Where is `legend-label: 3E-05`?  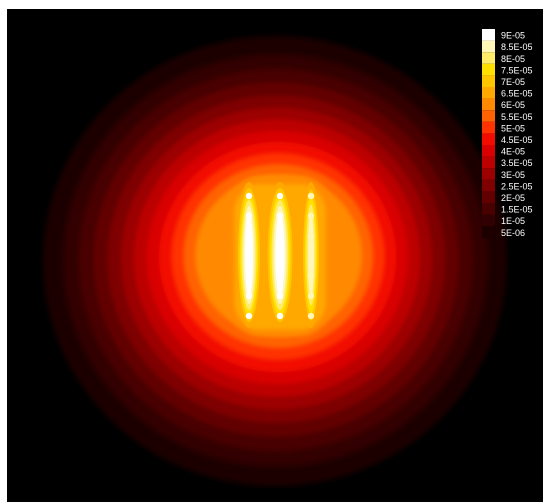 legend-label: 3E-05 is located at coordinates (513, 175).